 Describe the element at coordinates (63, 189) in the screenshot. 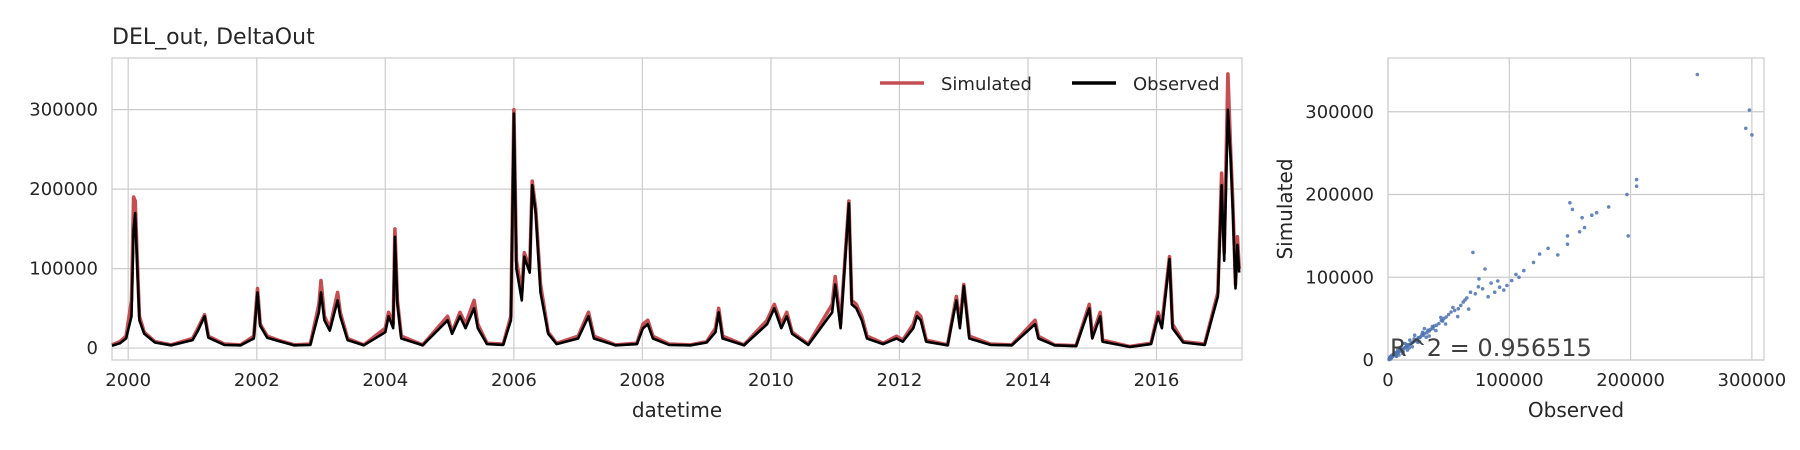

I see `y-tick-label: 200000` at that location.